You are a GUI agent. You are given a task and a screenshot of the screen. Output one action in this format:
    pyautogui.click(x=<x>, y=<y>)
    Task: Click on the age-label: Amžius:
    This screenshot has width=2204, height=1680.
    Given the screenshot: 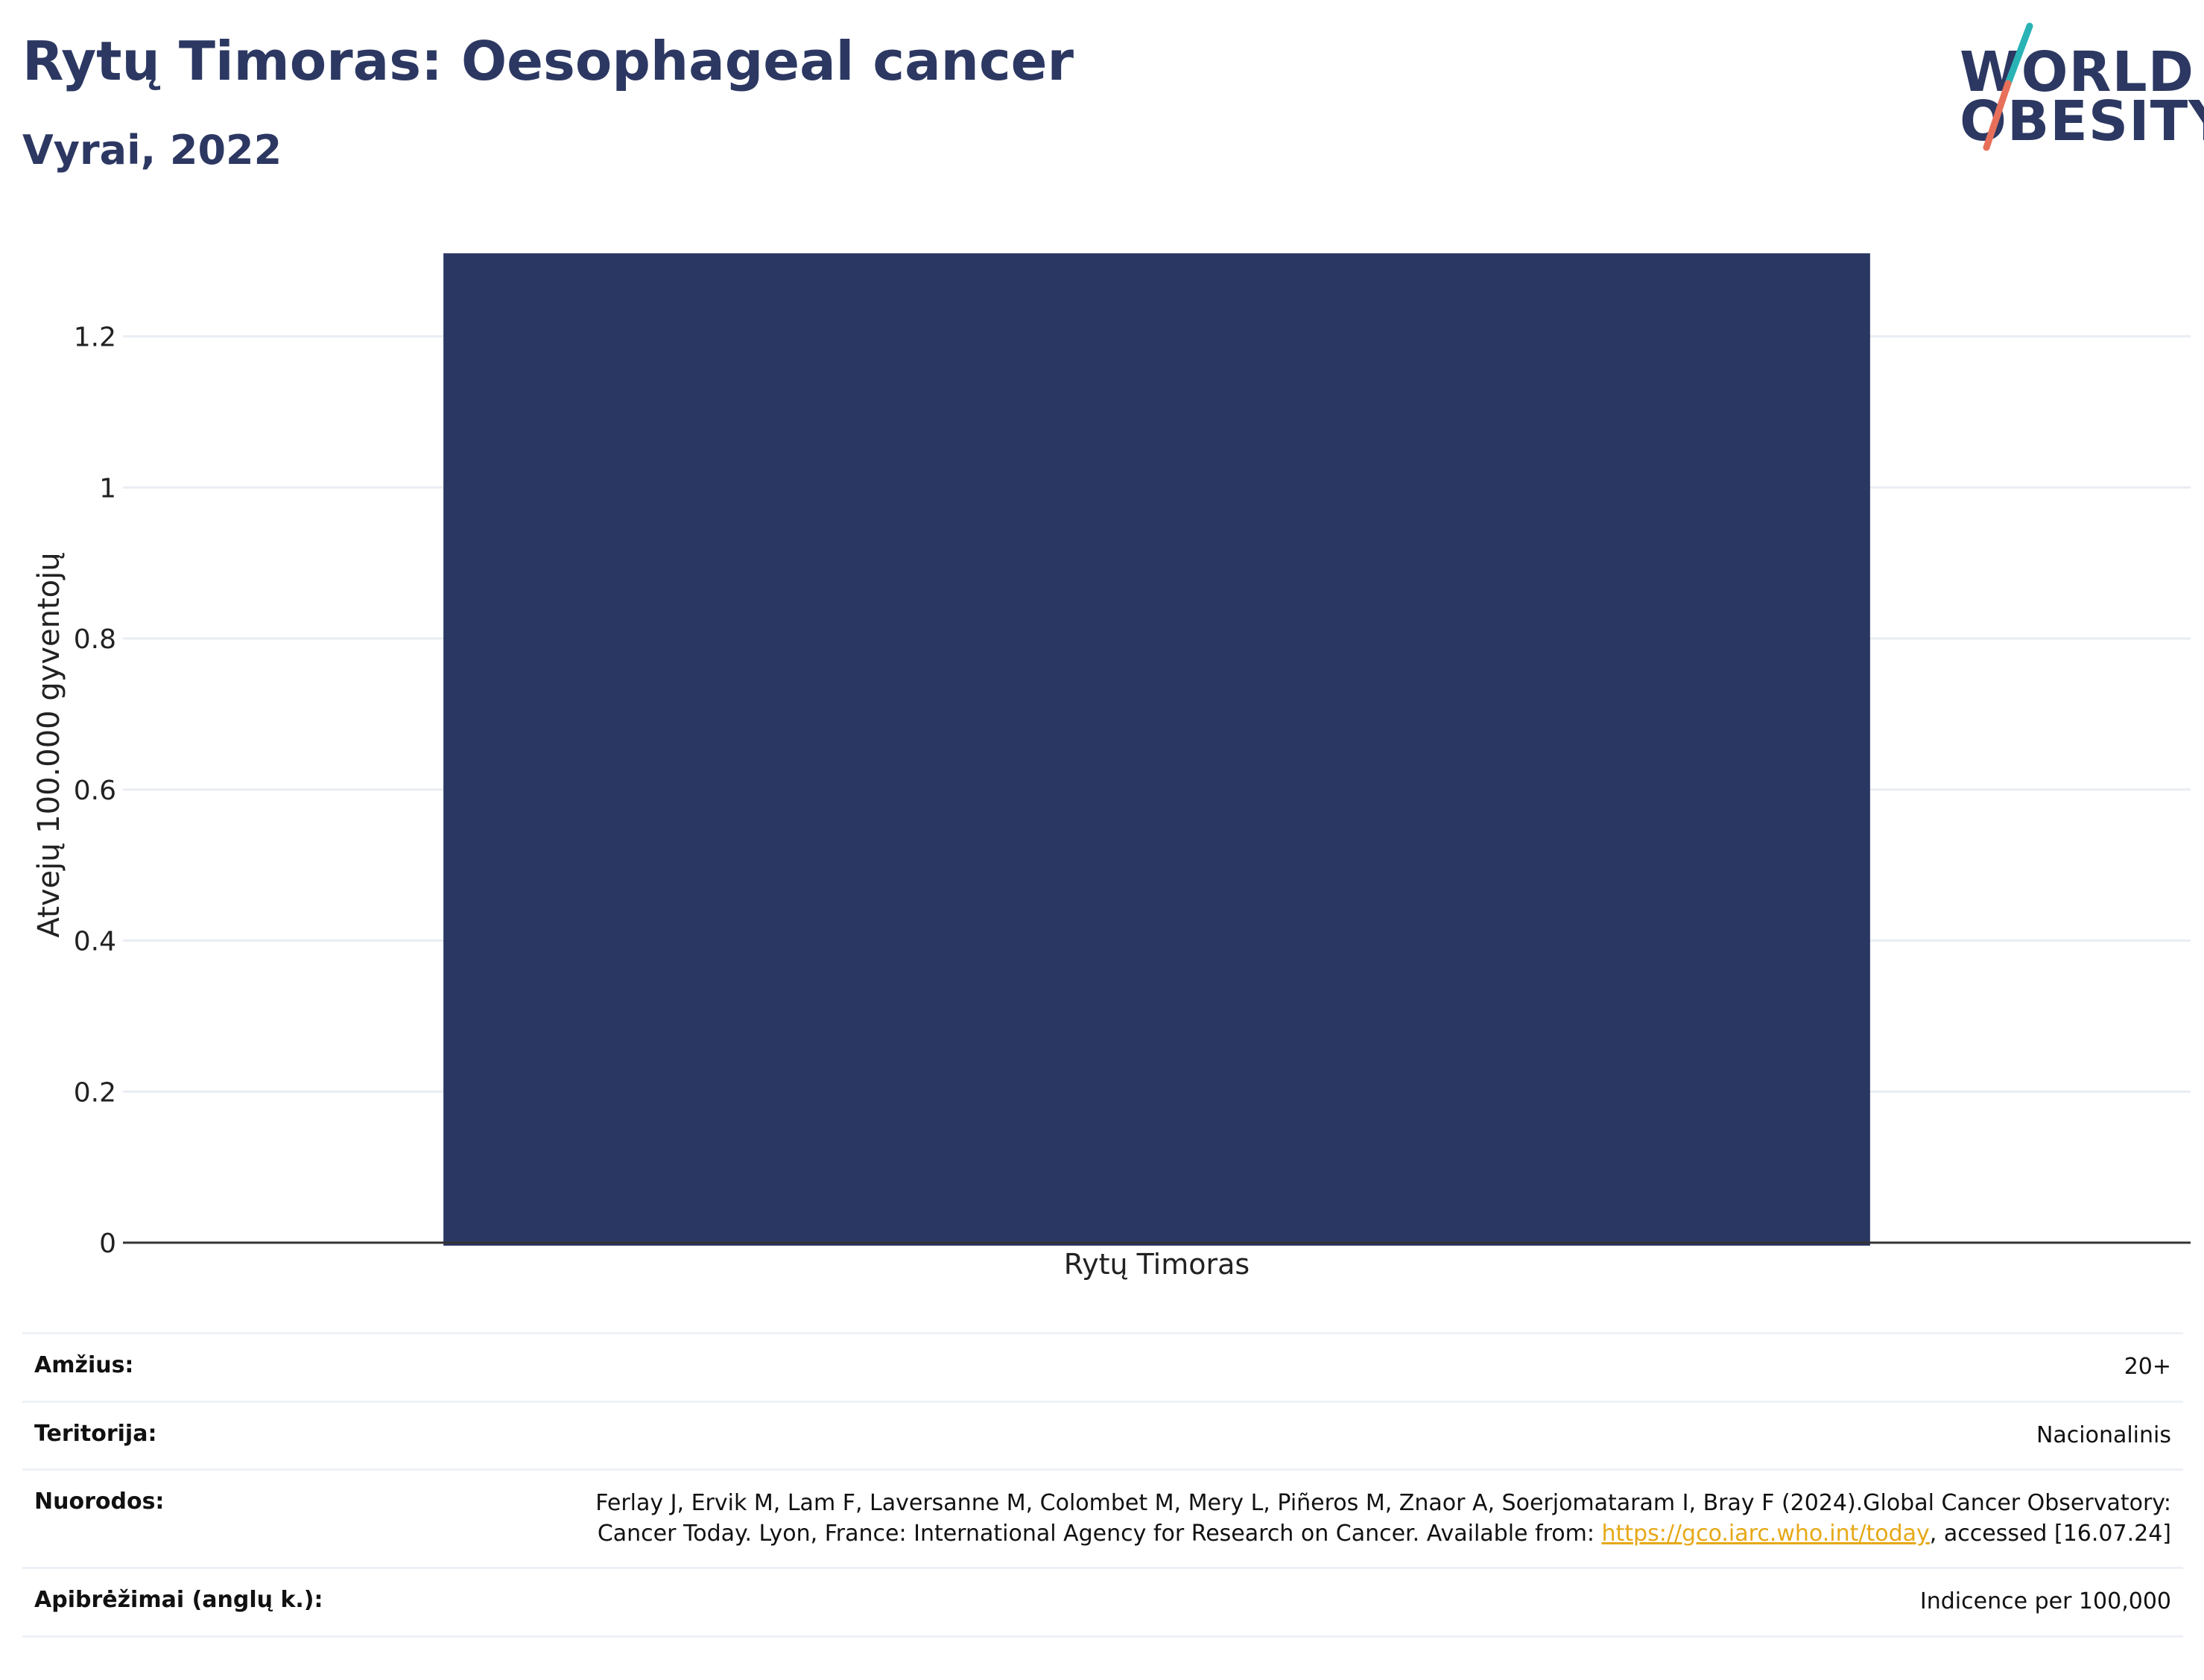 What is the action you would take?
    pyautogui.click(x=84, y=1365)
    